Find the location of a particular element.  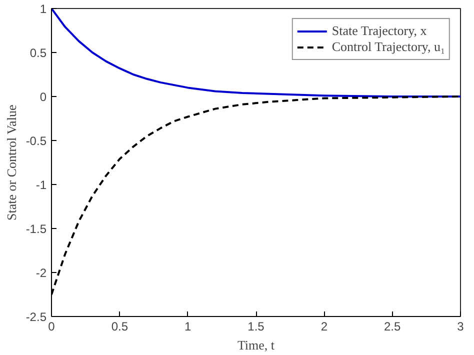

y-tick-label: 0 is located at coordinates (43, 97).